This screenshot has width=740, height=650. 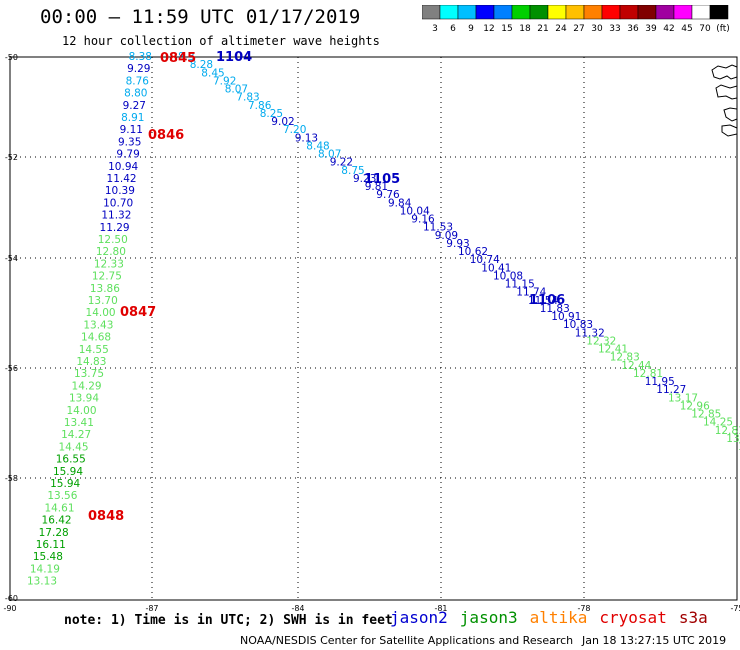 I want to click on wave-height-value: 9.84, so click(x=400, y=203).